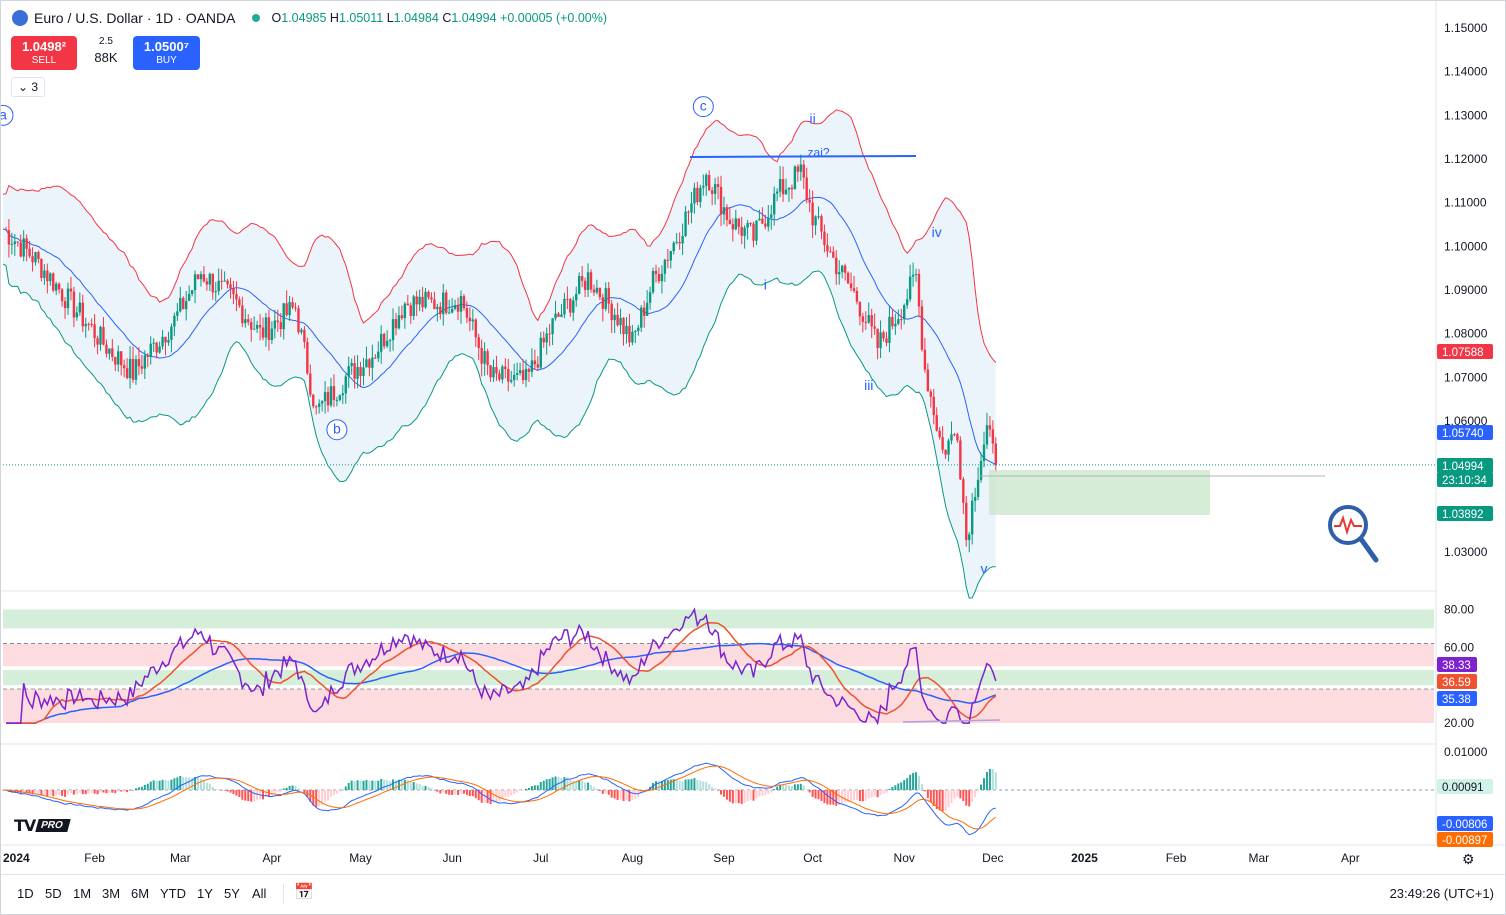 This screenshot has width=1506, height=915. What do you see at coordinates (173, 893) in the screenshot?
I see `timeframe-ytd-button: YTD` at bounding box center [173, 893].